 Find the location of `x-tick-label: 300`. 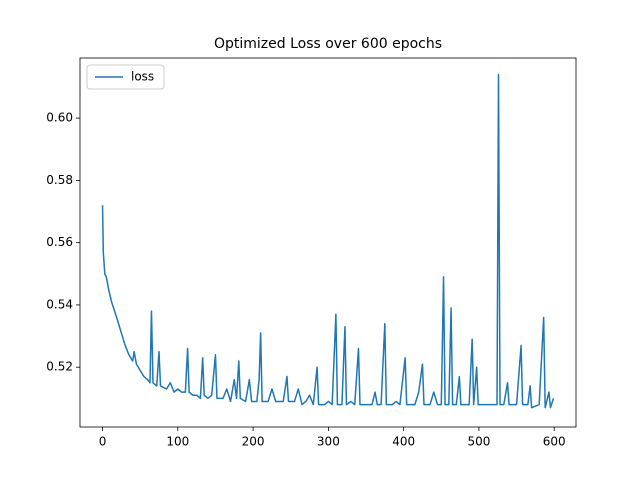

x-tick-label: 300 is located at coordinates (328, 442).